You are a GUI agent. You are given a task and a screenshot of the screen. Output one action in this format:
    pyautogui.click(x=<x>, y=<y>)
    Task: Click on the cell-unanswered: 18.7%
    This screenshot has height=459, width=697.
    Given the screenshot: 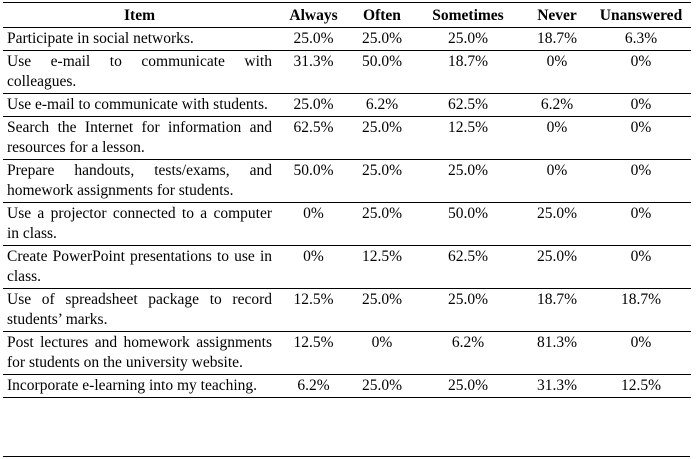 What is the action you would take?
    pyautogui.click(x=641, y=299)
    